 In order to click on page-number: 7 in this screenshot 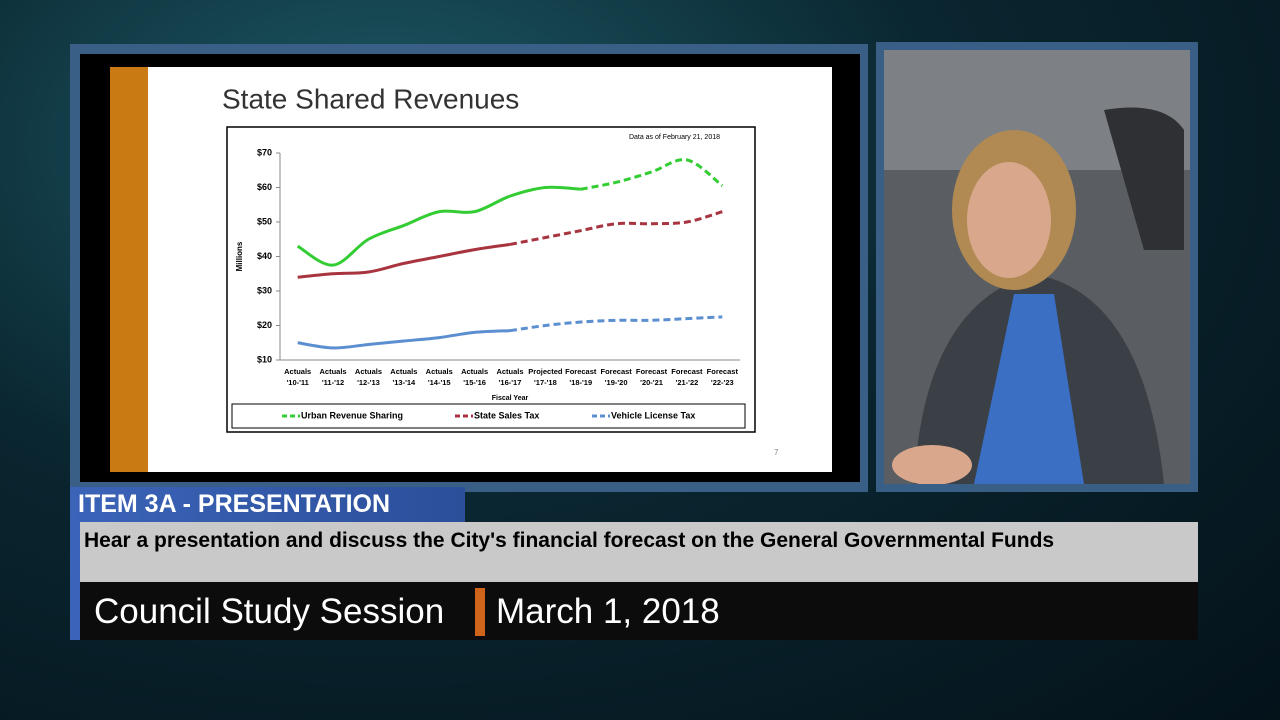, I will do `click(776, 452)`.